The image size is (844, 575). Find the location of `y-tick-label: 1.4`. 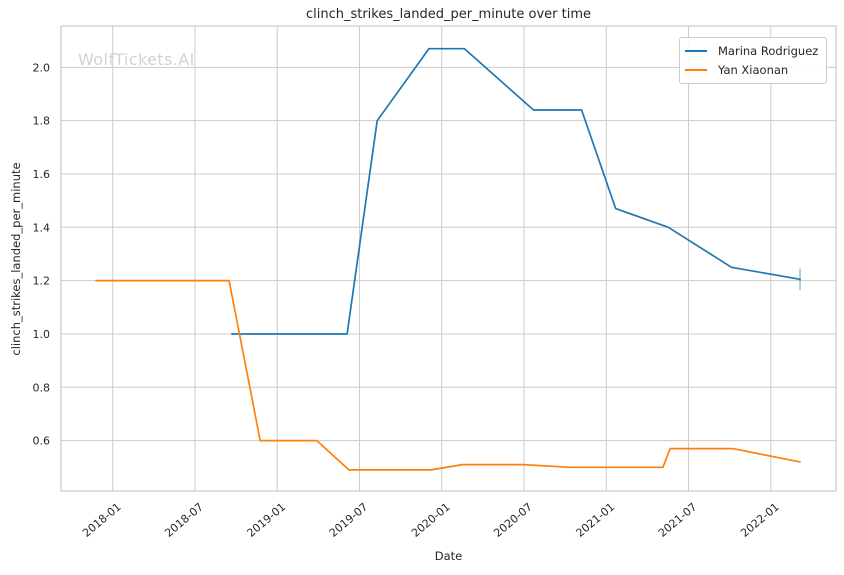

y-tick-label: 1.4 is located at coordinates (42, 227).